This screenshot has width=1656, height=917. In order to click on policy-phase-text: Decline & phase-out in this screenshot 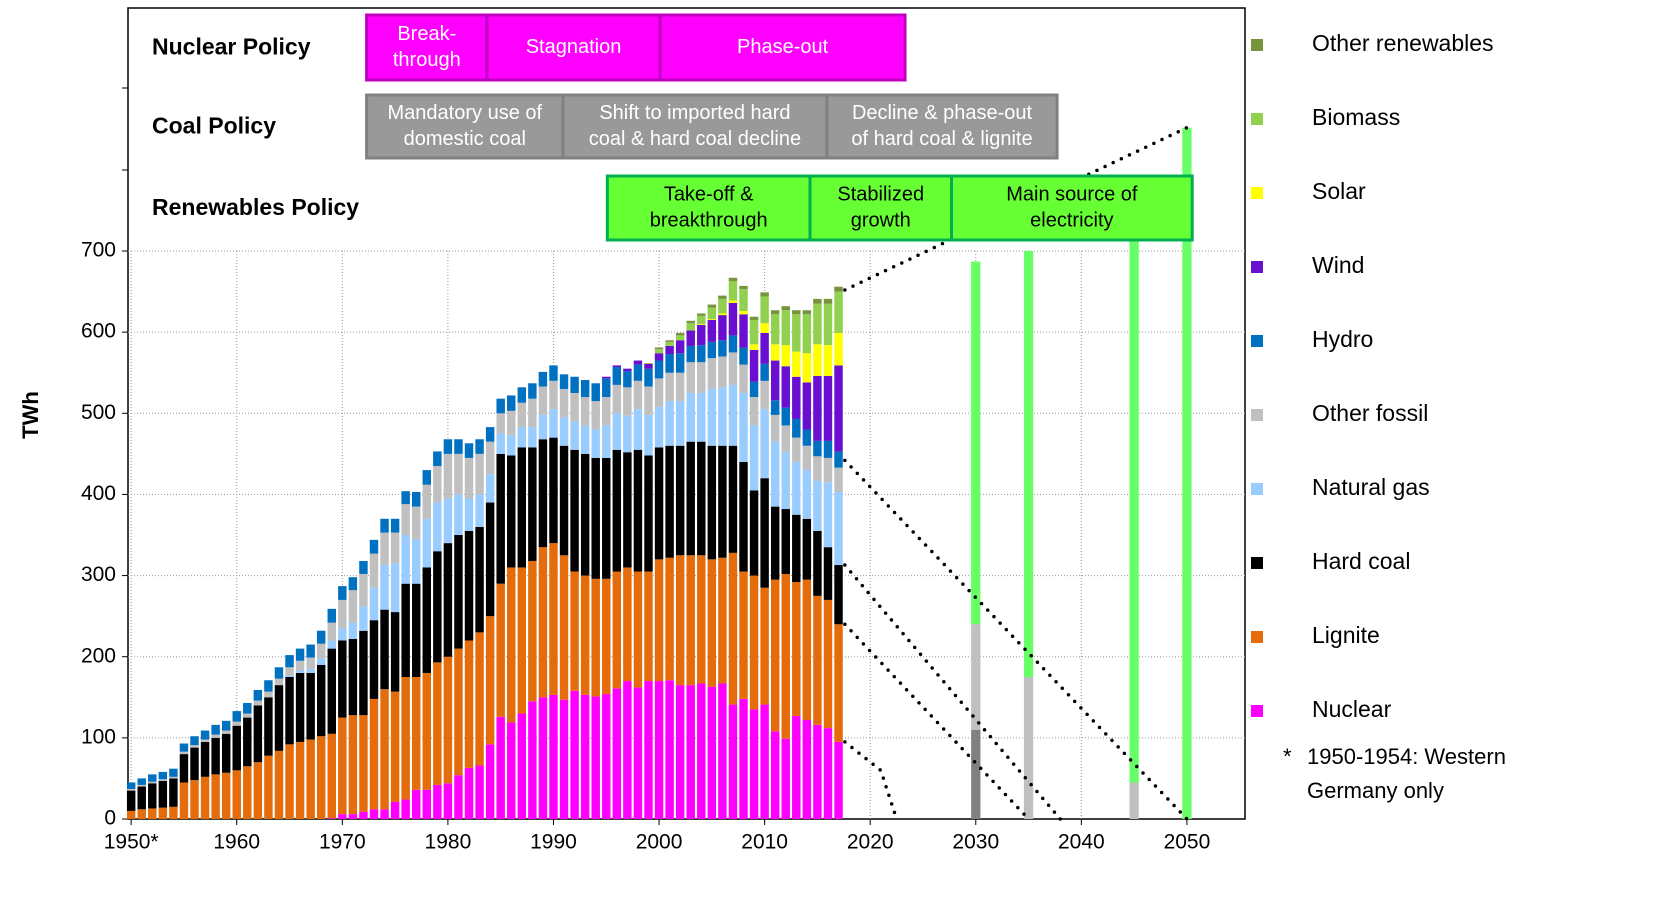, I will do `click(942, 113)`.